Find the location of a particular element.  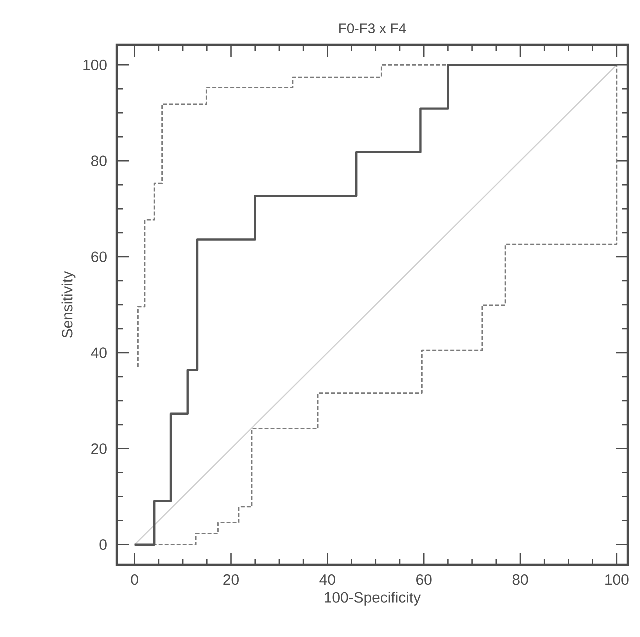

x-tick-label: 40 is located at coordinates (328, 580).